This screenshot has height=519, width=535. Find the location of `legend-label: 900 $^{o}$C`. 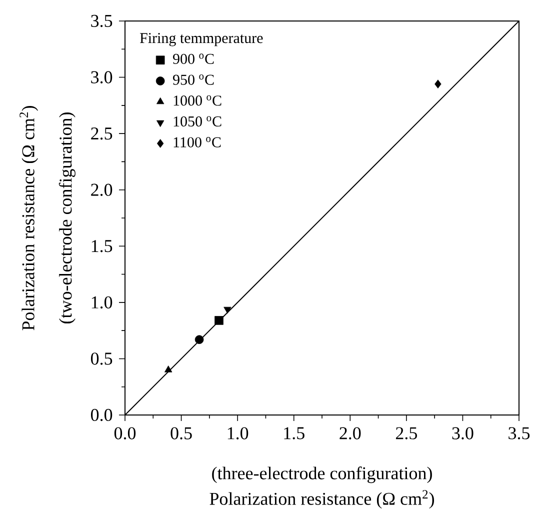

legend-label: 900 $^{o}$C is located at coordinates (193, 59).